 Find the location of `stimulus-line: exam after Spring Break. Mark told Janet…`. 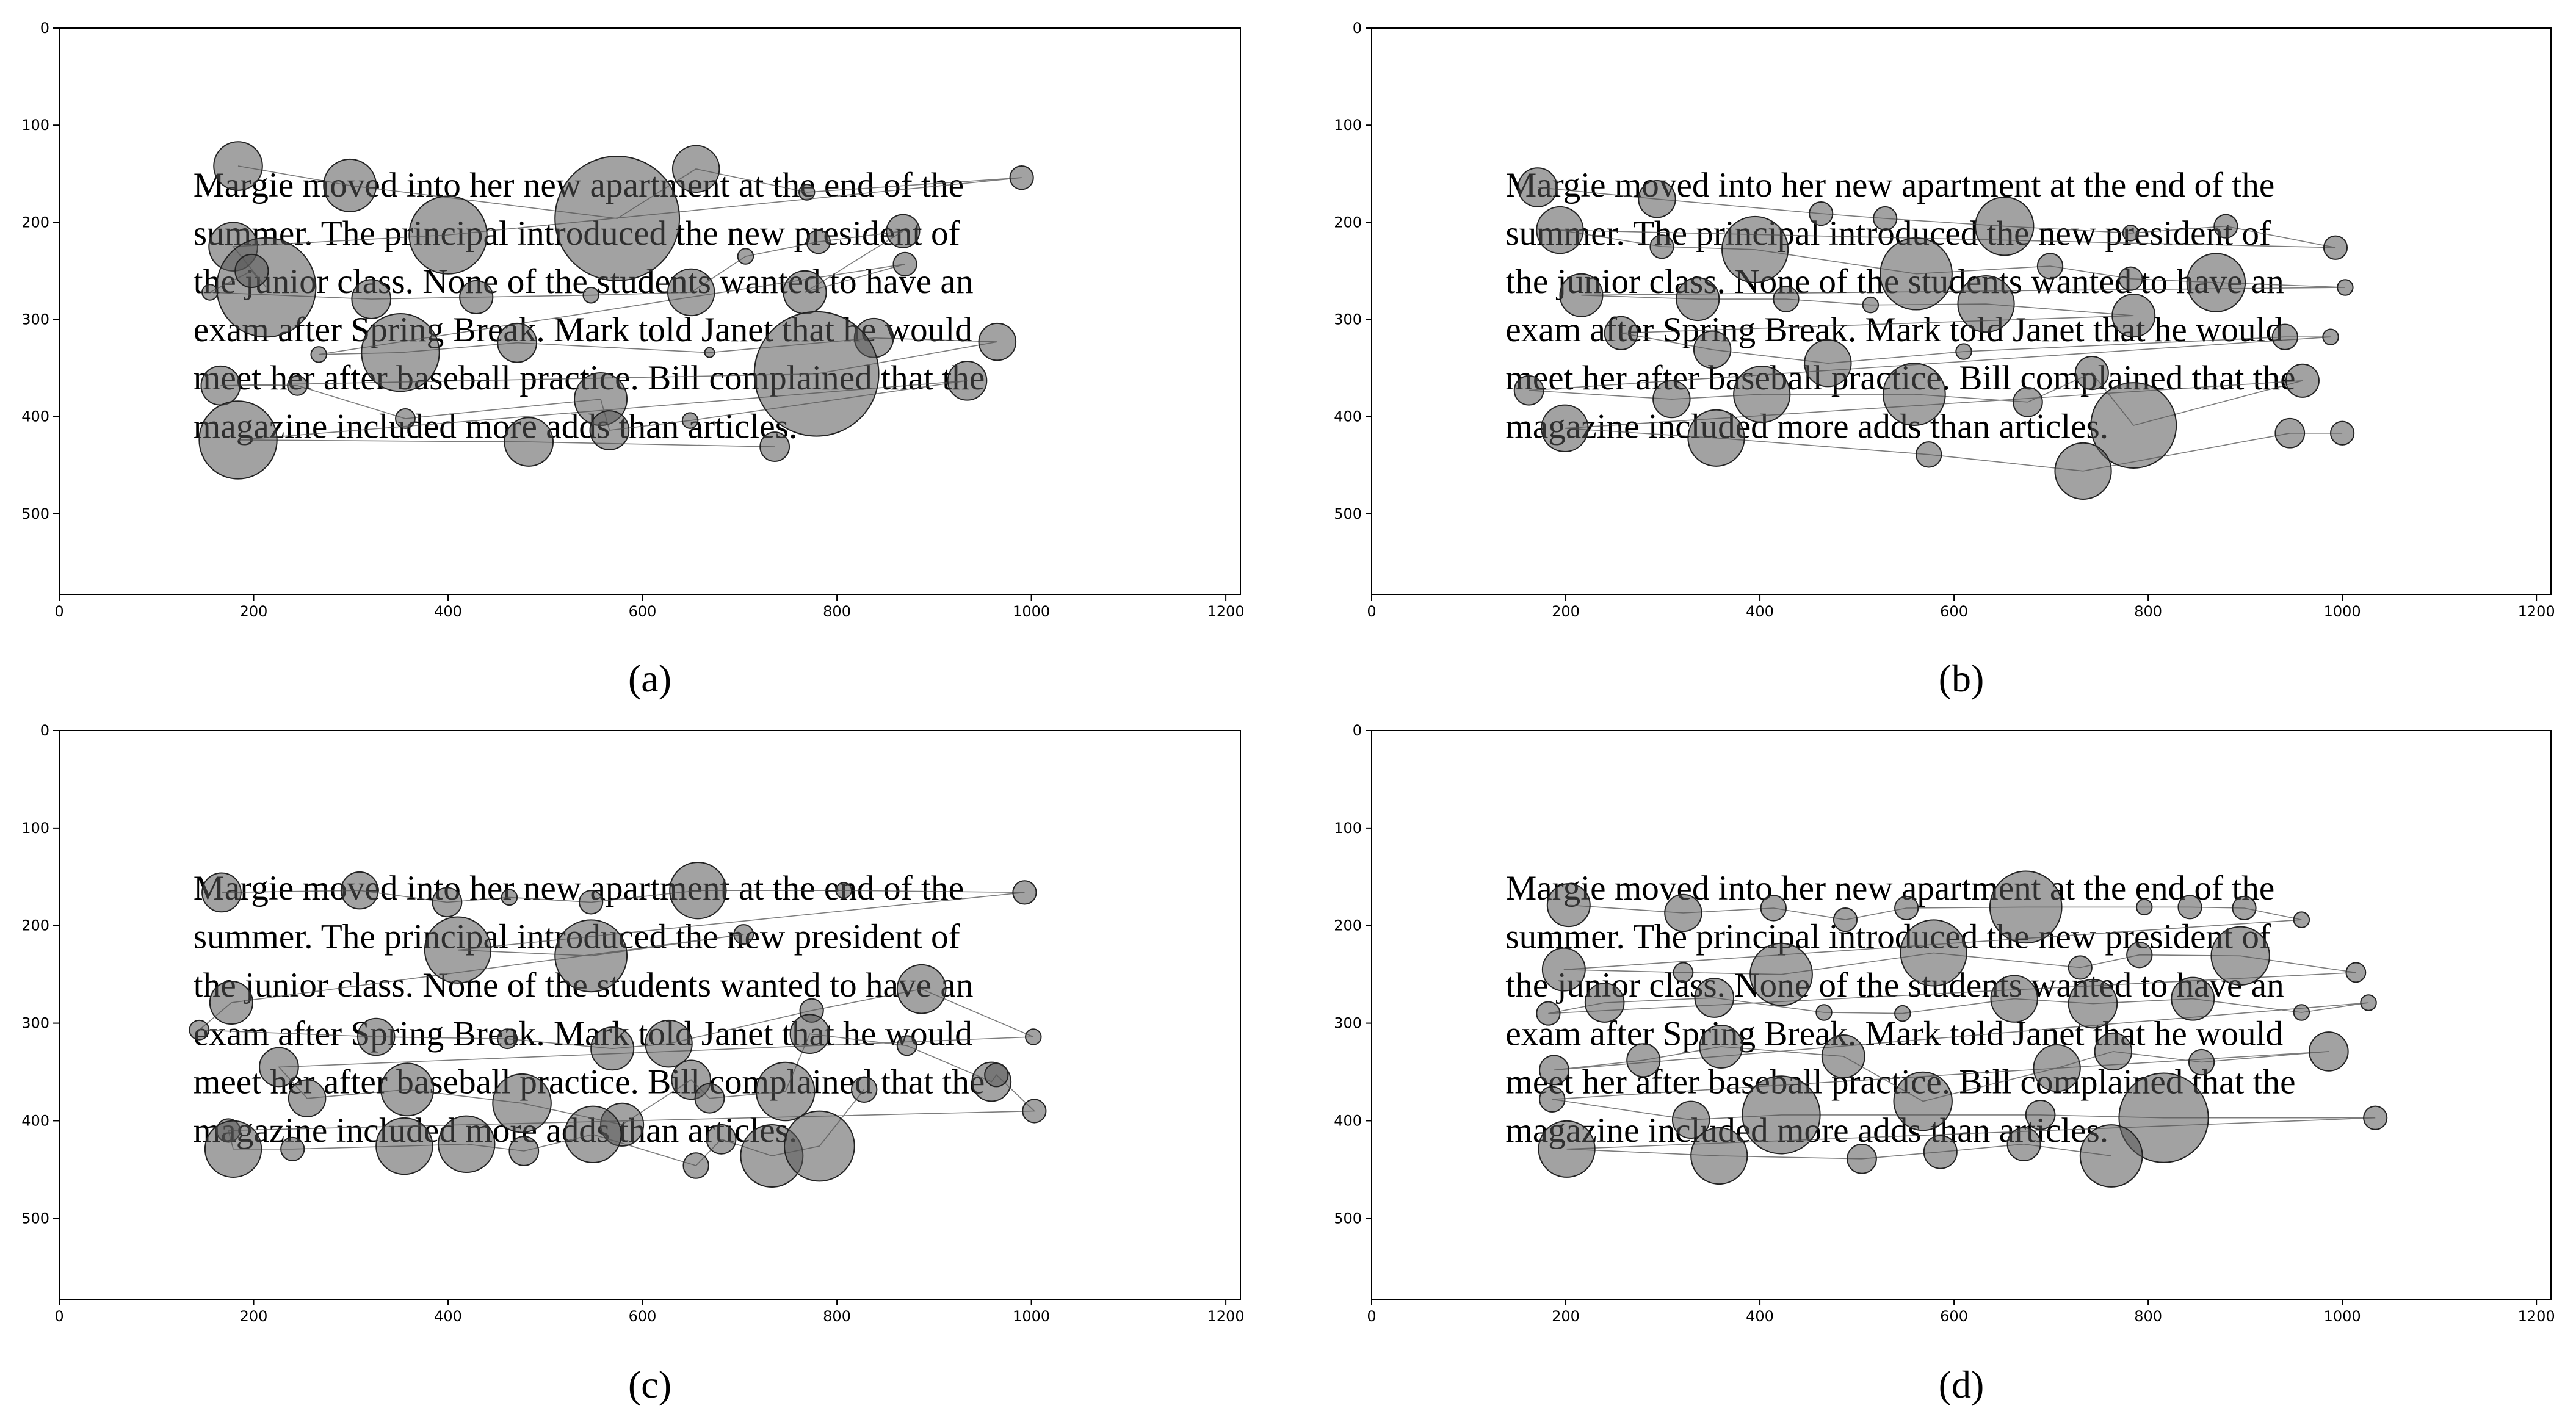

stimulus-line: exam after Spring Break. Mark told Janet… is located at coordinates (583, 1033).